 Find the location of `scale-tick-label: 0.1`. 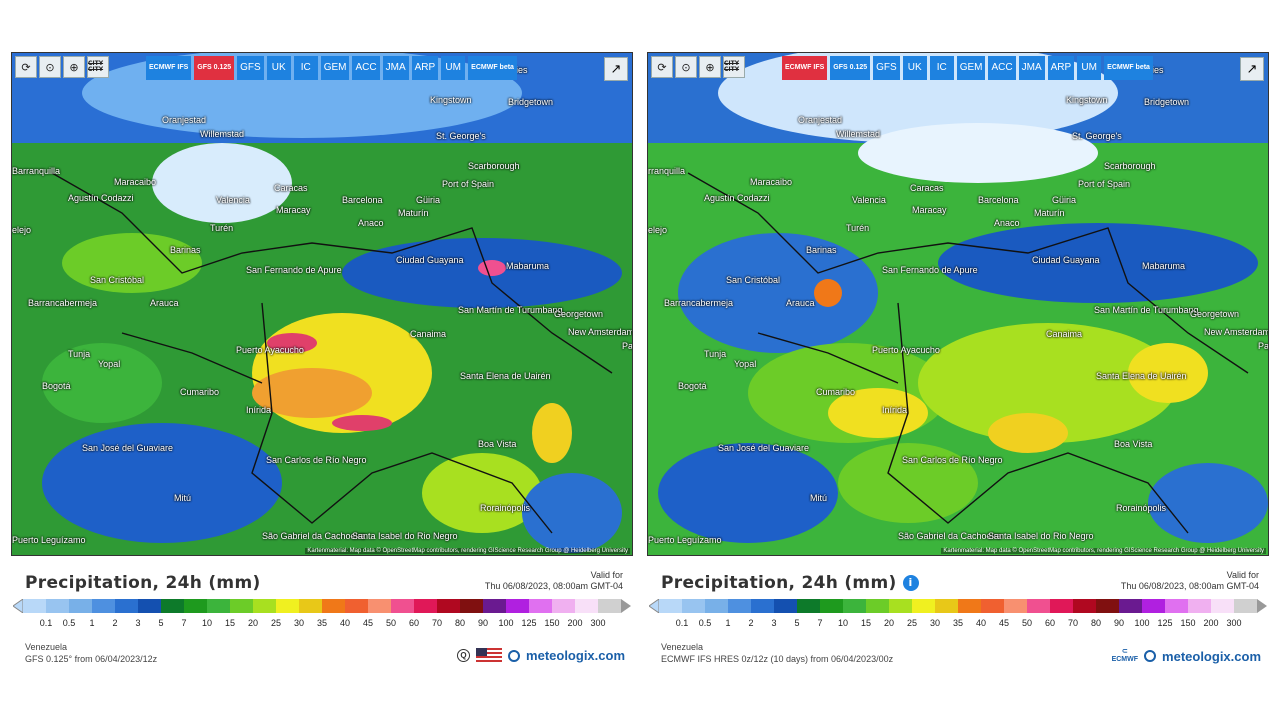

scale-tick-label: 0.1 is located at coordinates (682, 623).